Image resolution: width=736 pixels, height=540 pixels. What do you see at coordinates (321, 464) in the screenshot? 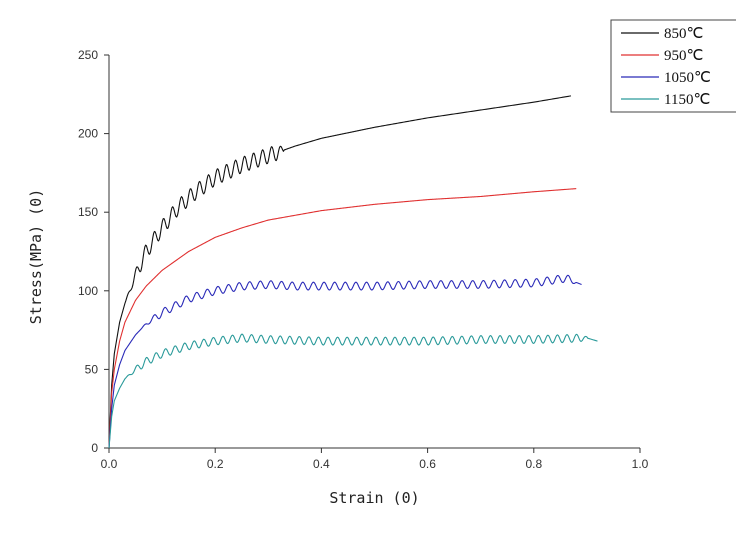
I see `x-tick-label: 0.4` at bounding box center [321, 464].